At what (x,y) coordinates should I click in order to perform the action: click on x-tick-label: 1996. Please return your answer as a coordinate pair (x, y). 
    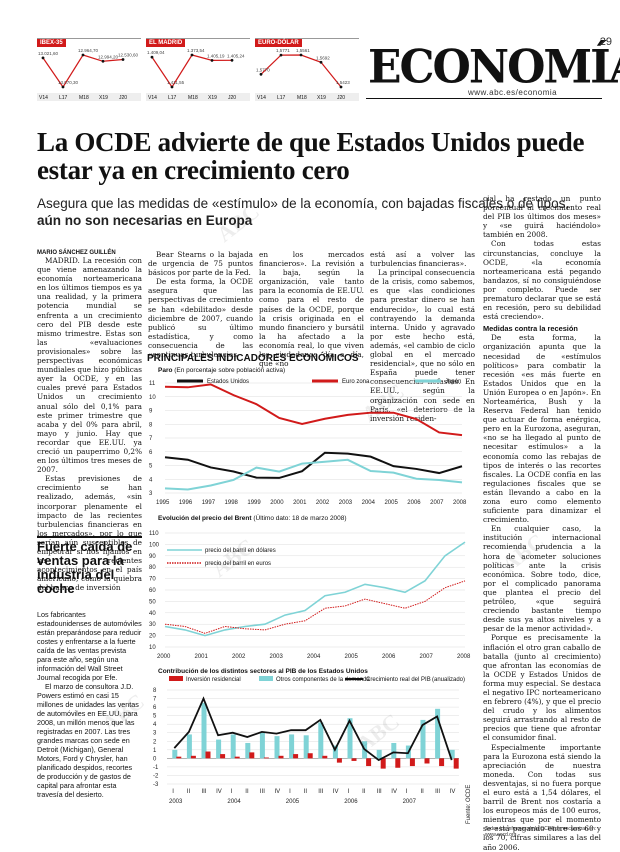
    Looking at the image, I should click on (186, 503).